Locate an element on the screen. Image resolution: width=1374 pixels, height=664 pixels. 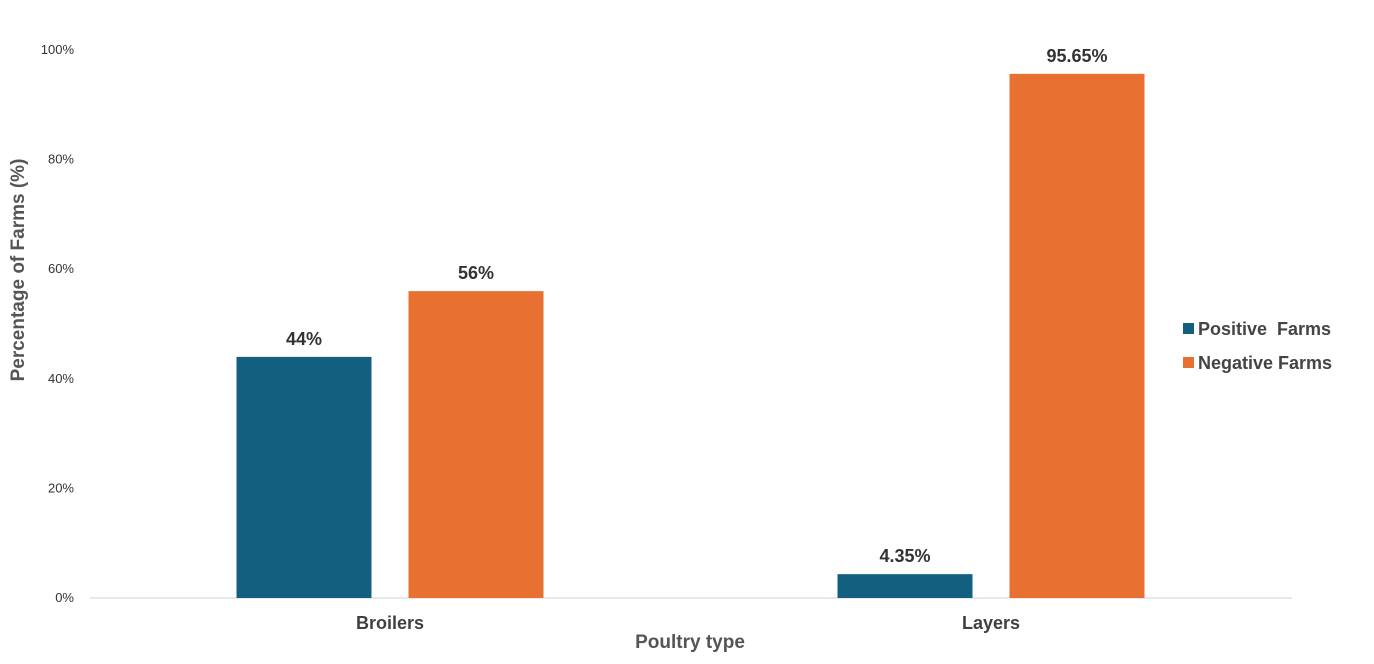
y-axis-ticks: 0% 20% 40% 60% 80% 100% is located at coordinates (58, 323).